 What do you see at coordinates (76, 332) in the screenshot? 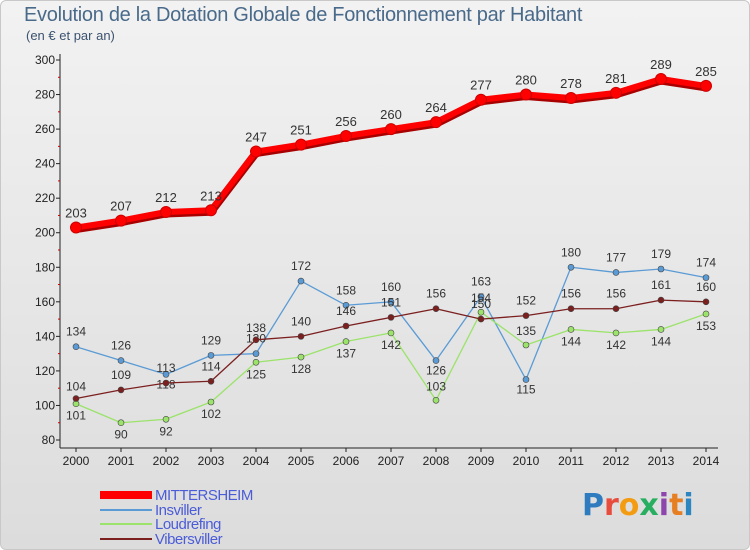
I see `series-insviller-value-label: 134` at bounding box center [76, 332].